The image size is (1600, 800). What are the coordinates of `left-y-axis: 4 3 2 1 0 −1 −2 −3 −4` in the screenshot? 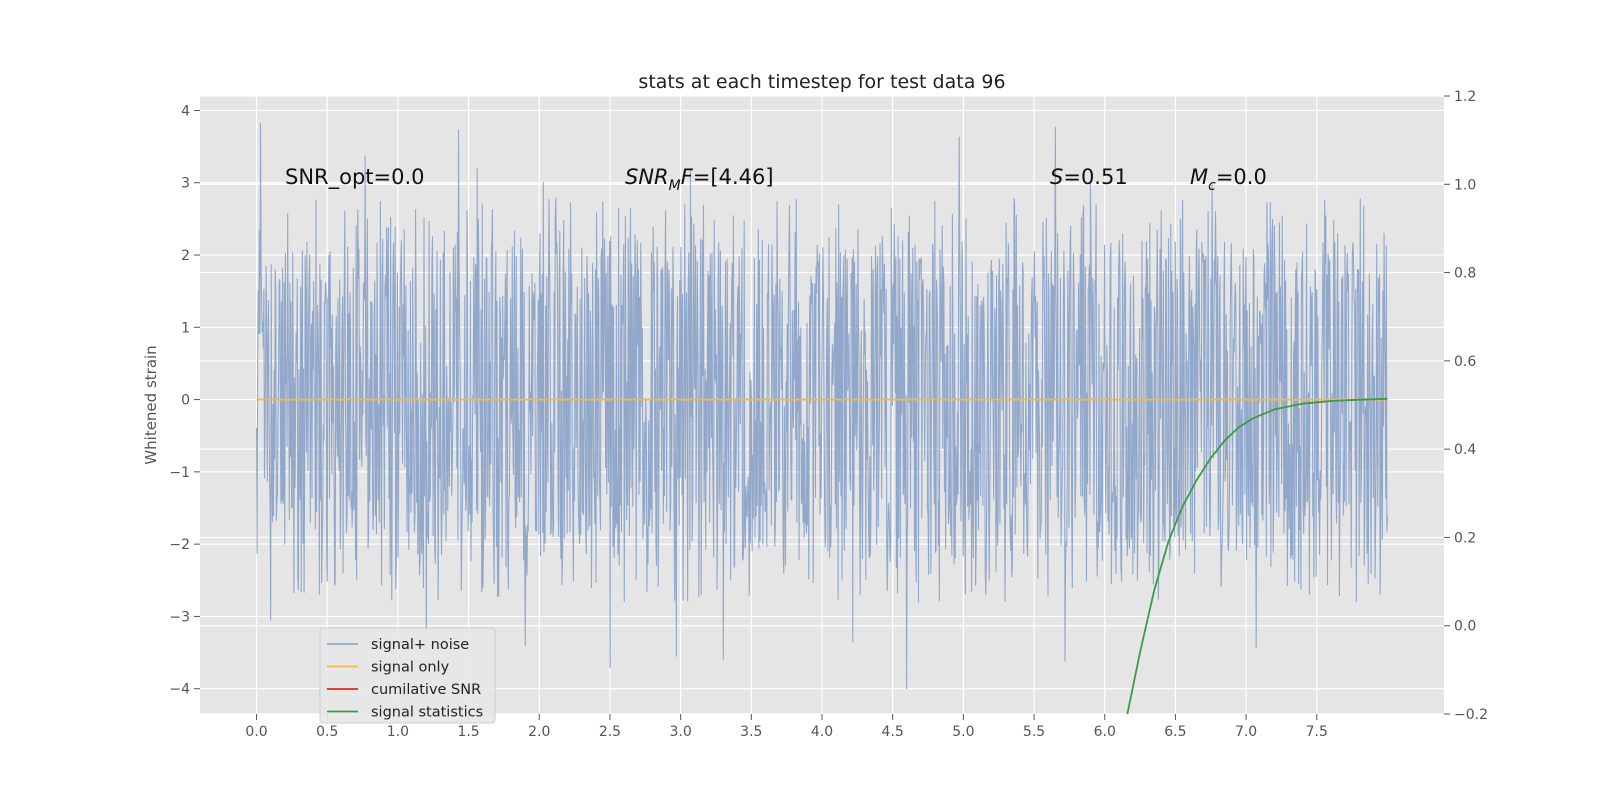 It's located at (184, 400).